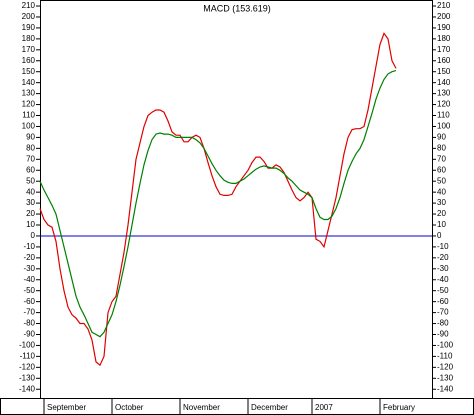 The width and height of the screenshot is (474, 415). Describe the element at coordinates (444, 5) in the screenshot. I see `y-tick-label-right: 210` at that location.